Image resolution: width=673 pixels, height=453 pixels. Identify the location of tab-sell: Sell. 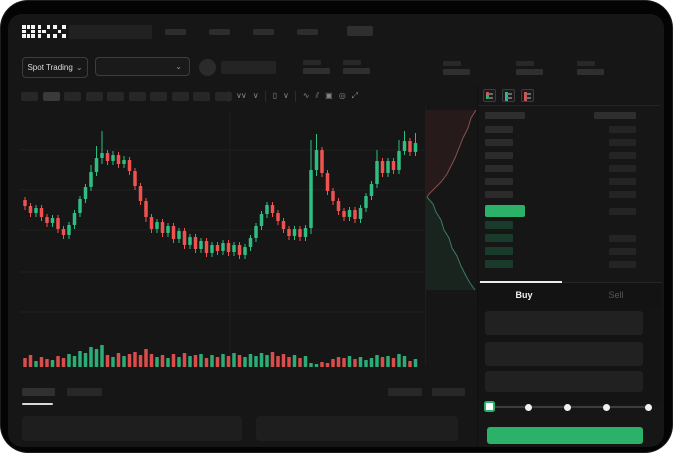
(616, 295).